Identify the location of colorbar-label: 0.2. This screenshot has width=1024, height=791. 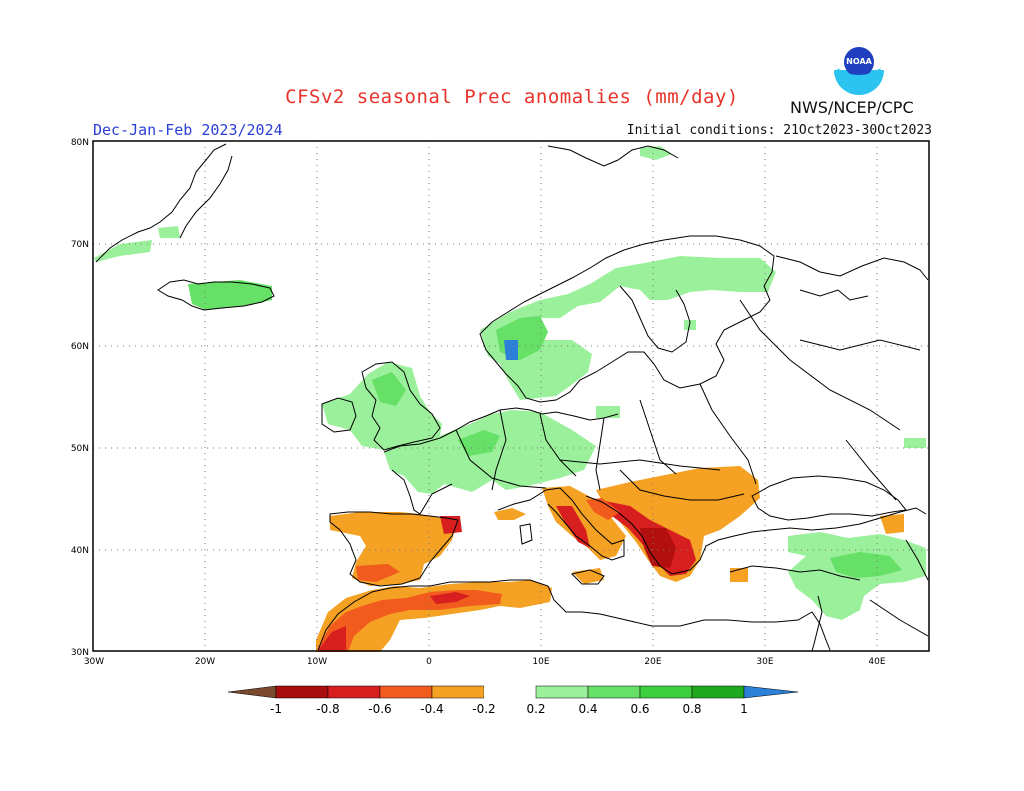
(535, 709).